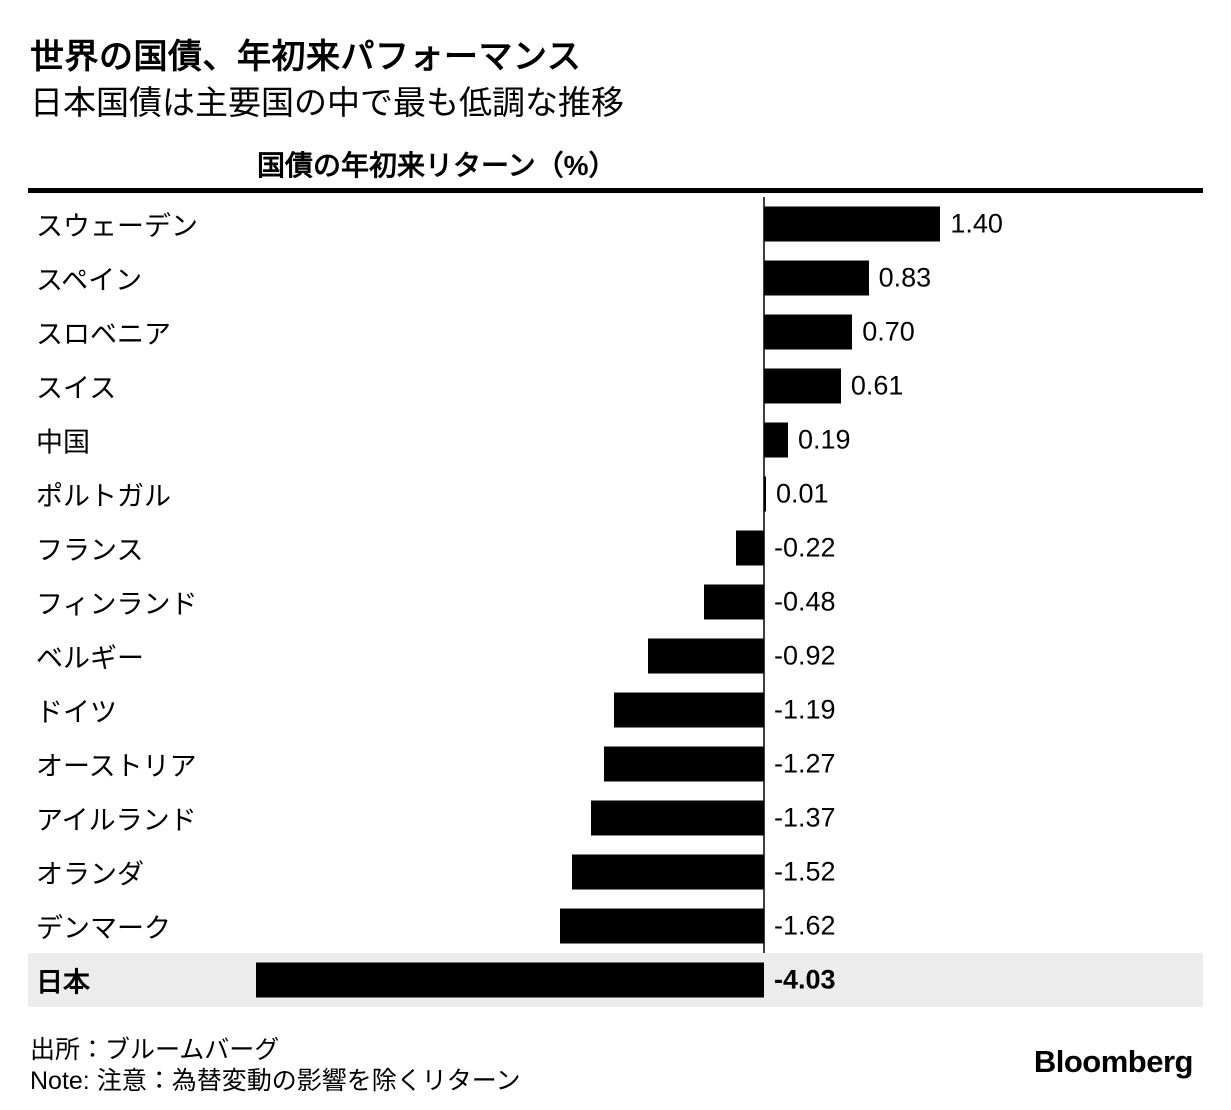  I want to click on bar-row: フィンランド -0.48, so click(615, 602).